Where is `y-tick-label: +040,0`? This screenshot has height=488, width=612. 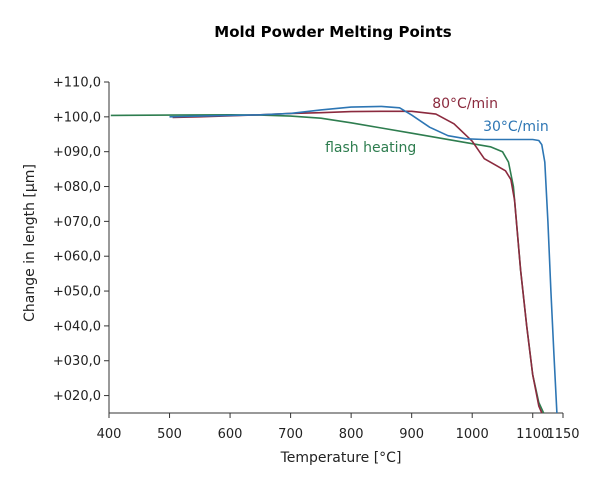
y-tick-label: +040,0 is located at coordinates (77, 326).